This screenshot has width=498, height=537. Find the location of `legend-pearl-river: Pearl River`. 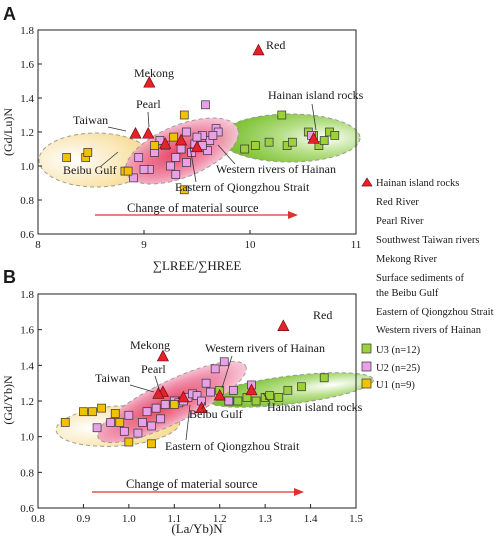

legend-pearl-river: Pearl River is located at coordinates (400, 221).